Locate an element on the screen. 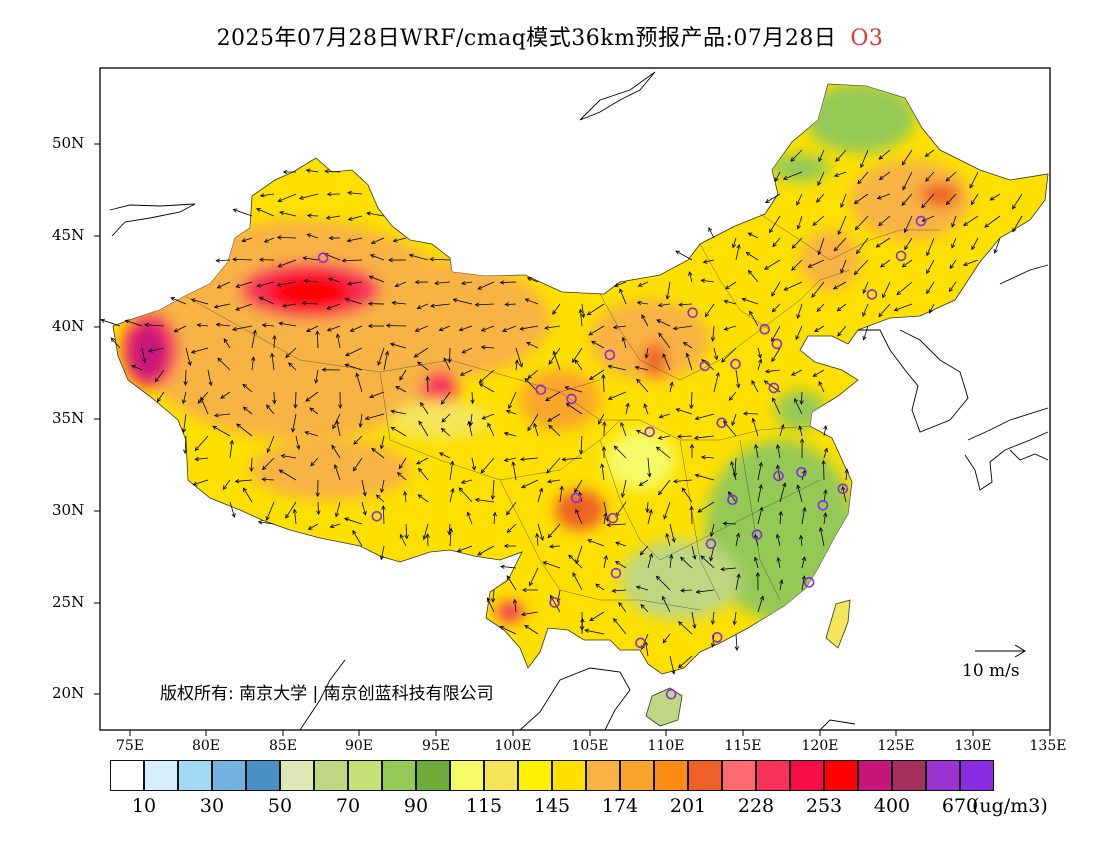  lat-label-50n: 50N is located at coordinates (68, 143).